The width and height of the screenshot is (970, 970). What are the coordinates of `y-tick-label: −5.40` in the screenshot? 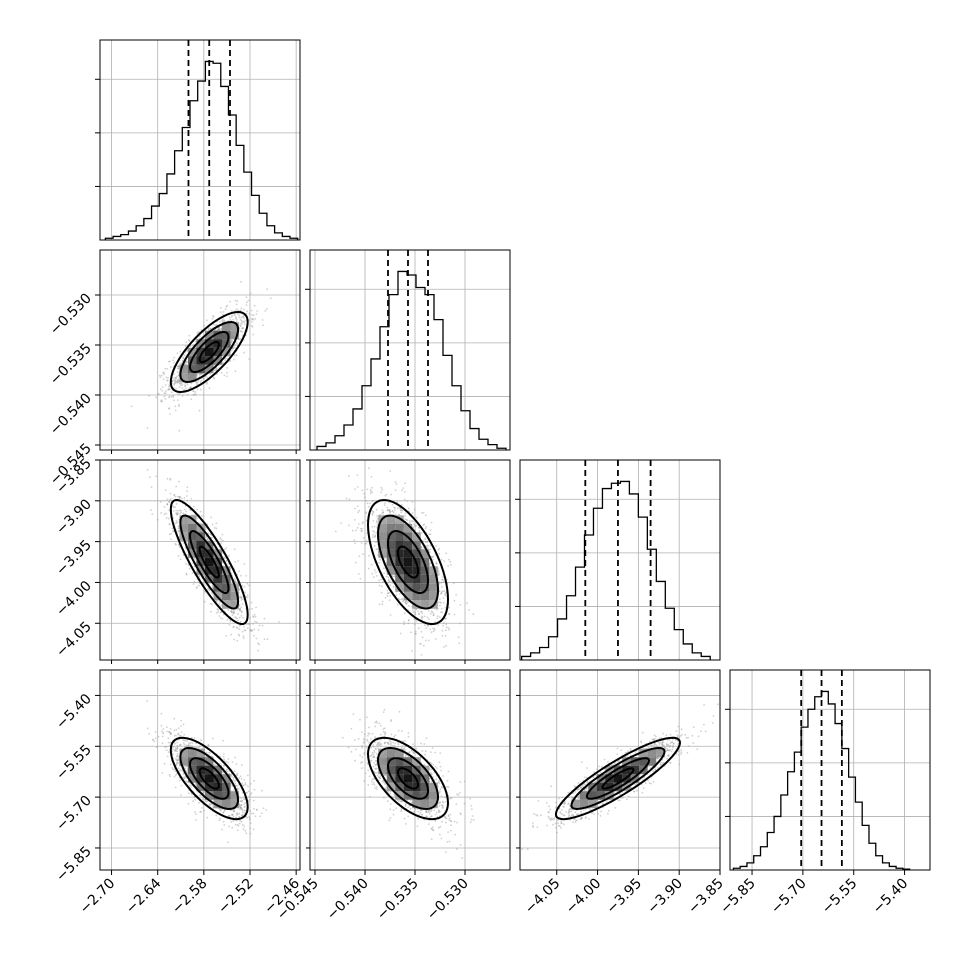 It's located at (74, 712).